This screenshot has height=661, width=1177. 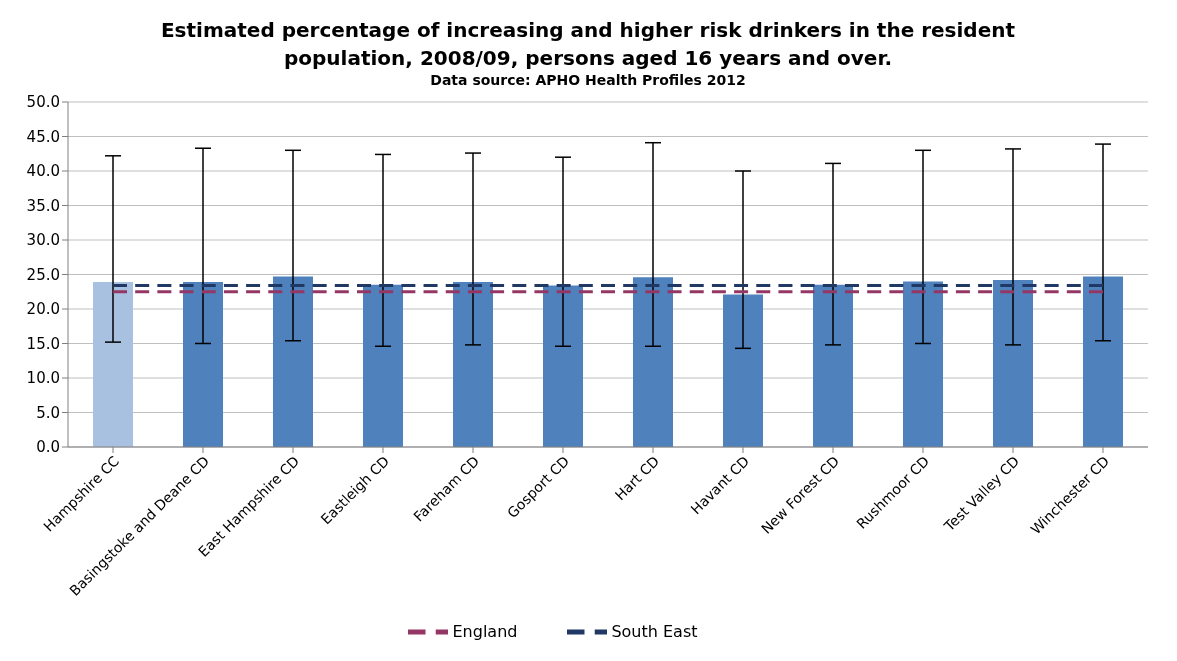 What do you see at coordinates (43, 240) in the screenshot?
I see `y-tick-label: 30.0` at bounding box center [43, 240].